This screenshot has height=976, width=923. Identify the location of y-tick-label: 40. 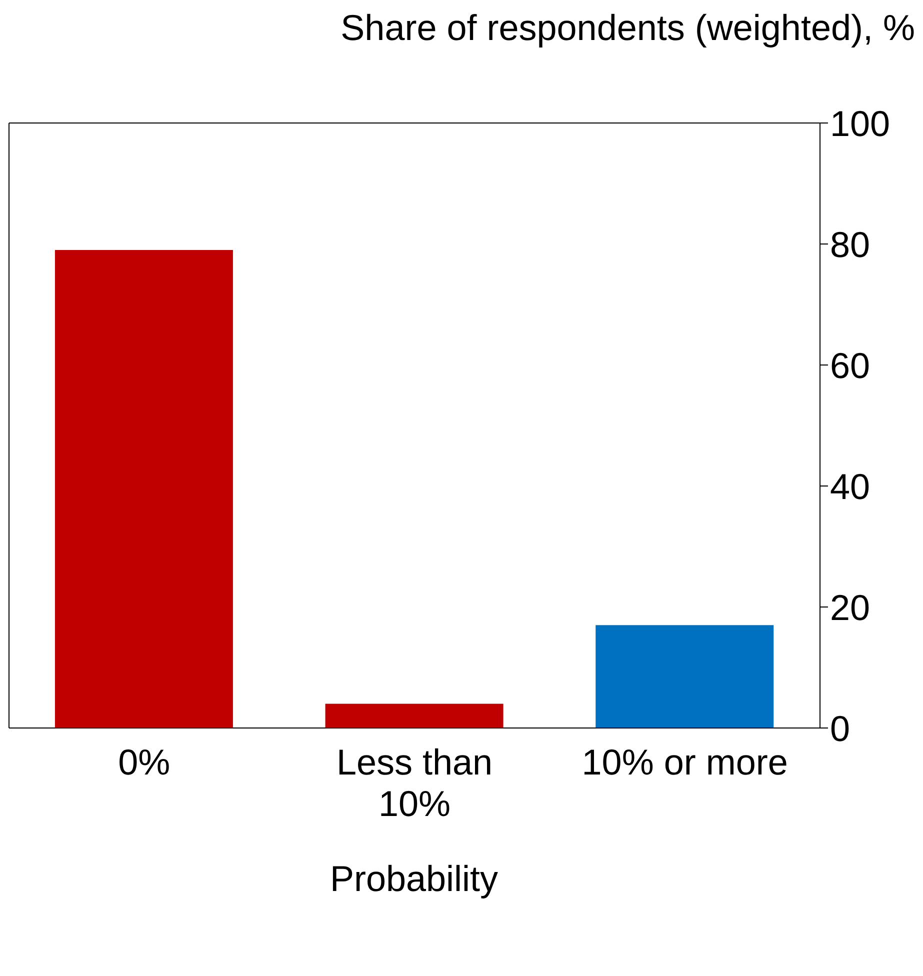
(850, 486).